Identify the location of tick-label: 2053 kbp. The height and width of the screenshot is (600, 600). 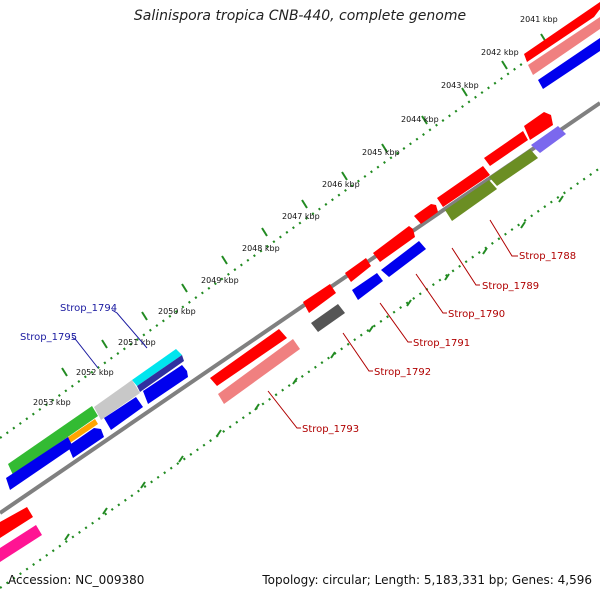
(52, 402).